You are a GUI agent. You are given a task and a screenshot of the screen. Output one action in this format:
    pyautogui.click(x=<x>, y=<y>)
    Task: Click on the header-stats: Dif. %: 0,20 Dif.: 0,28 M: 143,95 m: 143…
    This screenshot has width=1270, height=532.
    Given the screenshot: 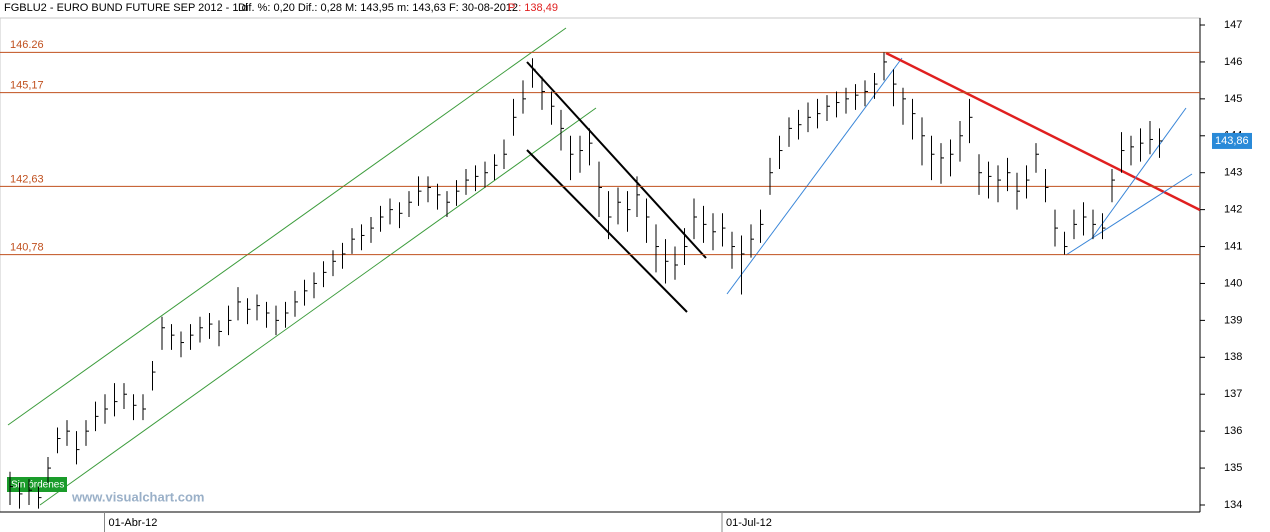 What is the action you would take?
    pyautogui.click(x=378, y=8)
    